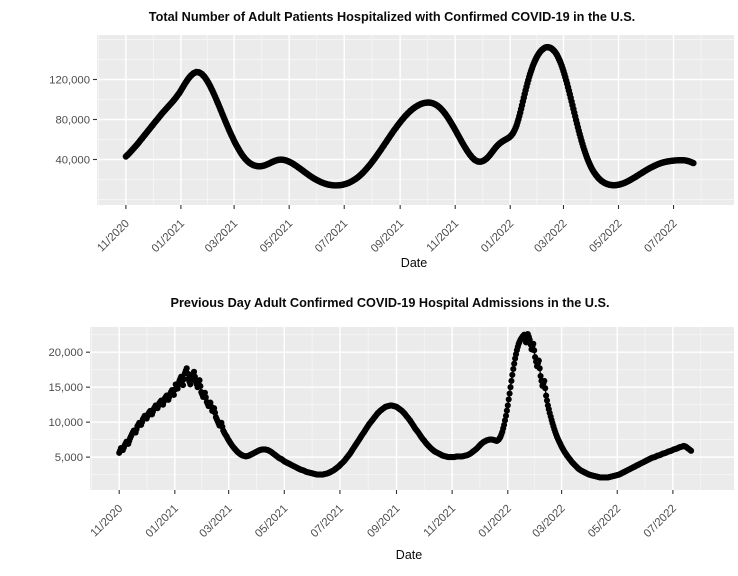 The height and width of the screenshot is (576, 738). What do you see at coordinates (409, 555) in the screenshot?
I see `bottom-x-axis-title: Date` at bounding box center [409, 555].